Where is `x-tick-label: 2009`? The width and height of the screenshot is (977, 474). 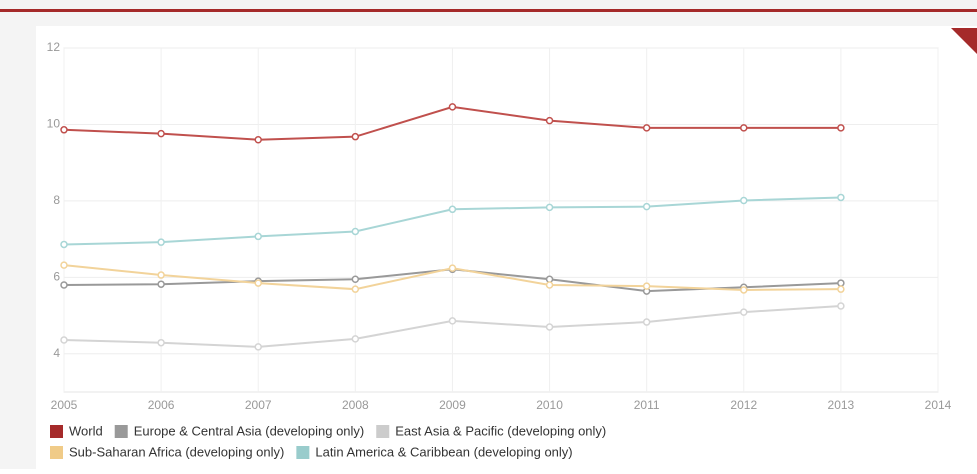
x-tick-label: 2009 is located at coordinates (452, 405).